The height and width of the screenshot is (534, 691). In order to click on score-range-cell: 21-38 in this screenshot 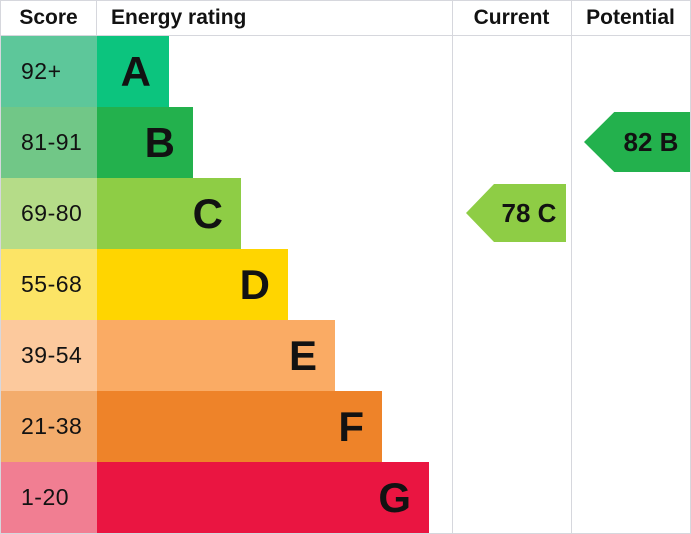, I will do `click(49, 426)`.